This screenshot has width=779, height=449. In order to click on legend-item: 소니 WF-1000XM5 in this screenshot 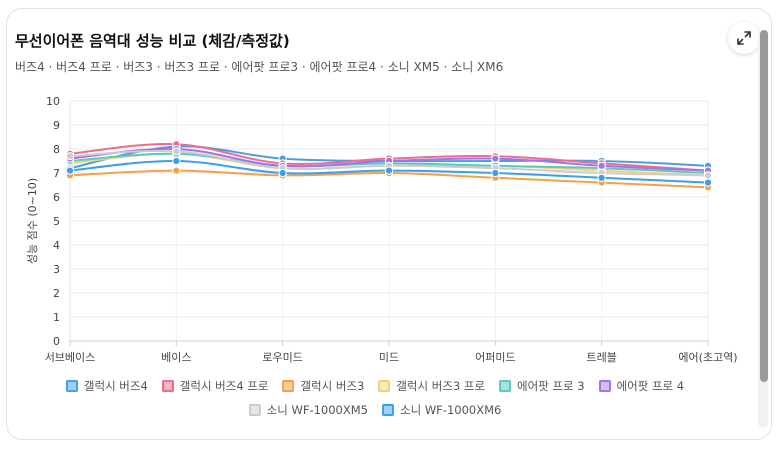, I will do `click(308, 410)`.